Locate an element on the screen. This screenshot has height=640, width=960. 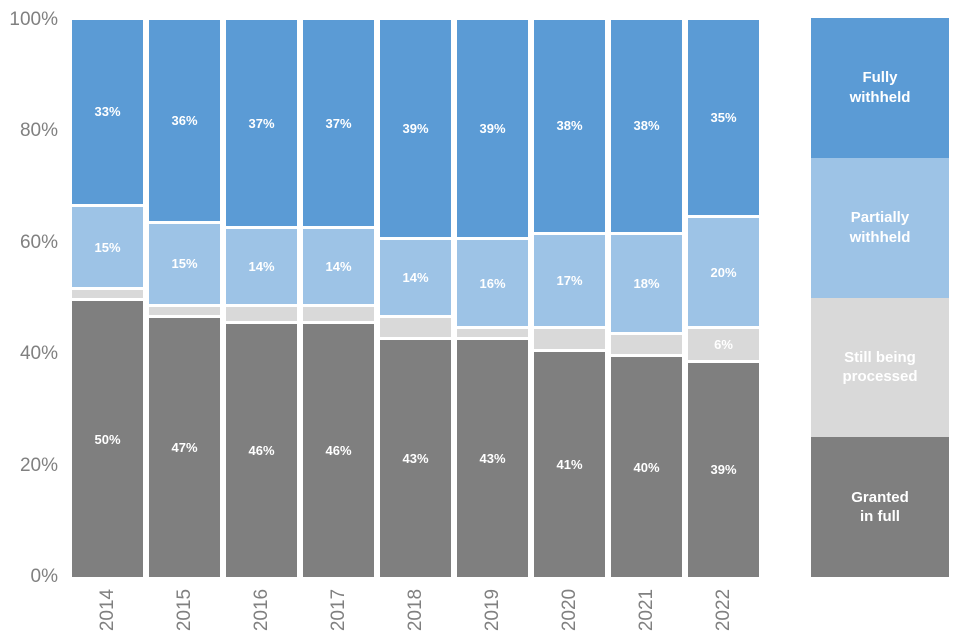
data-label: 17% is located at coordinates (569, 280).